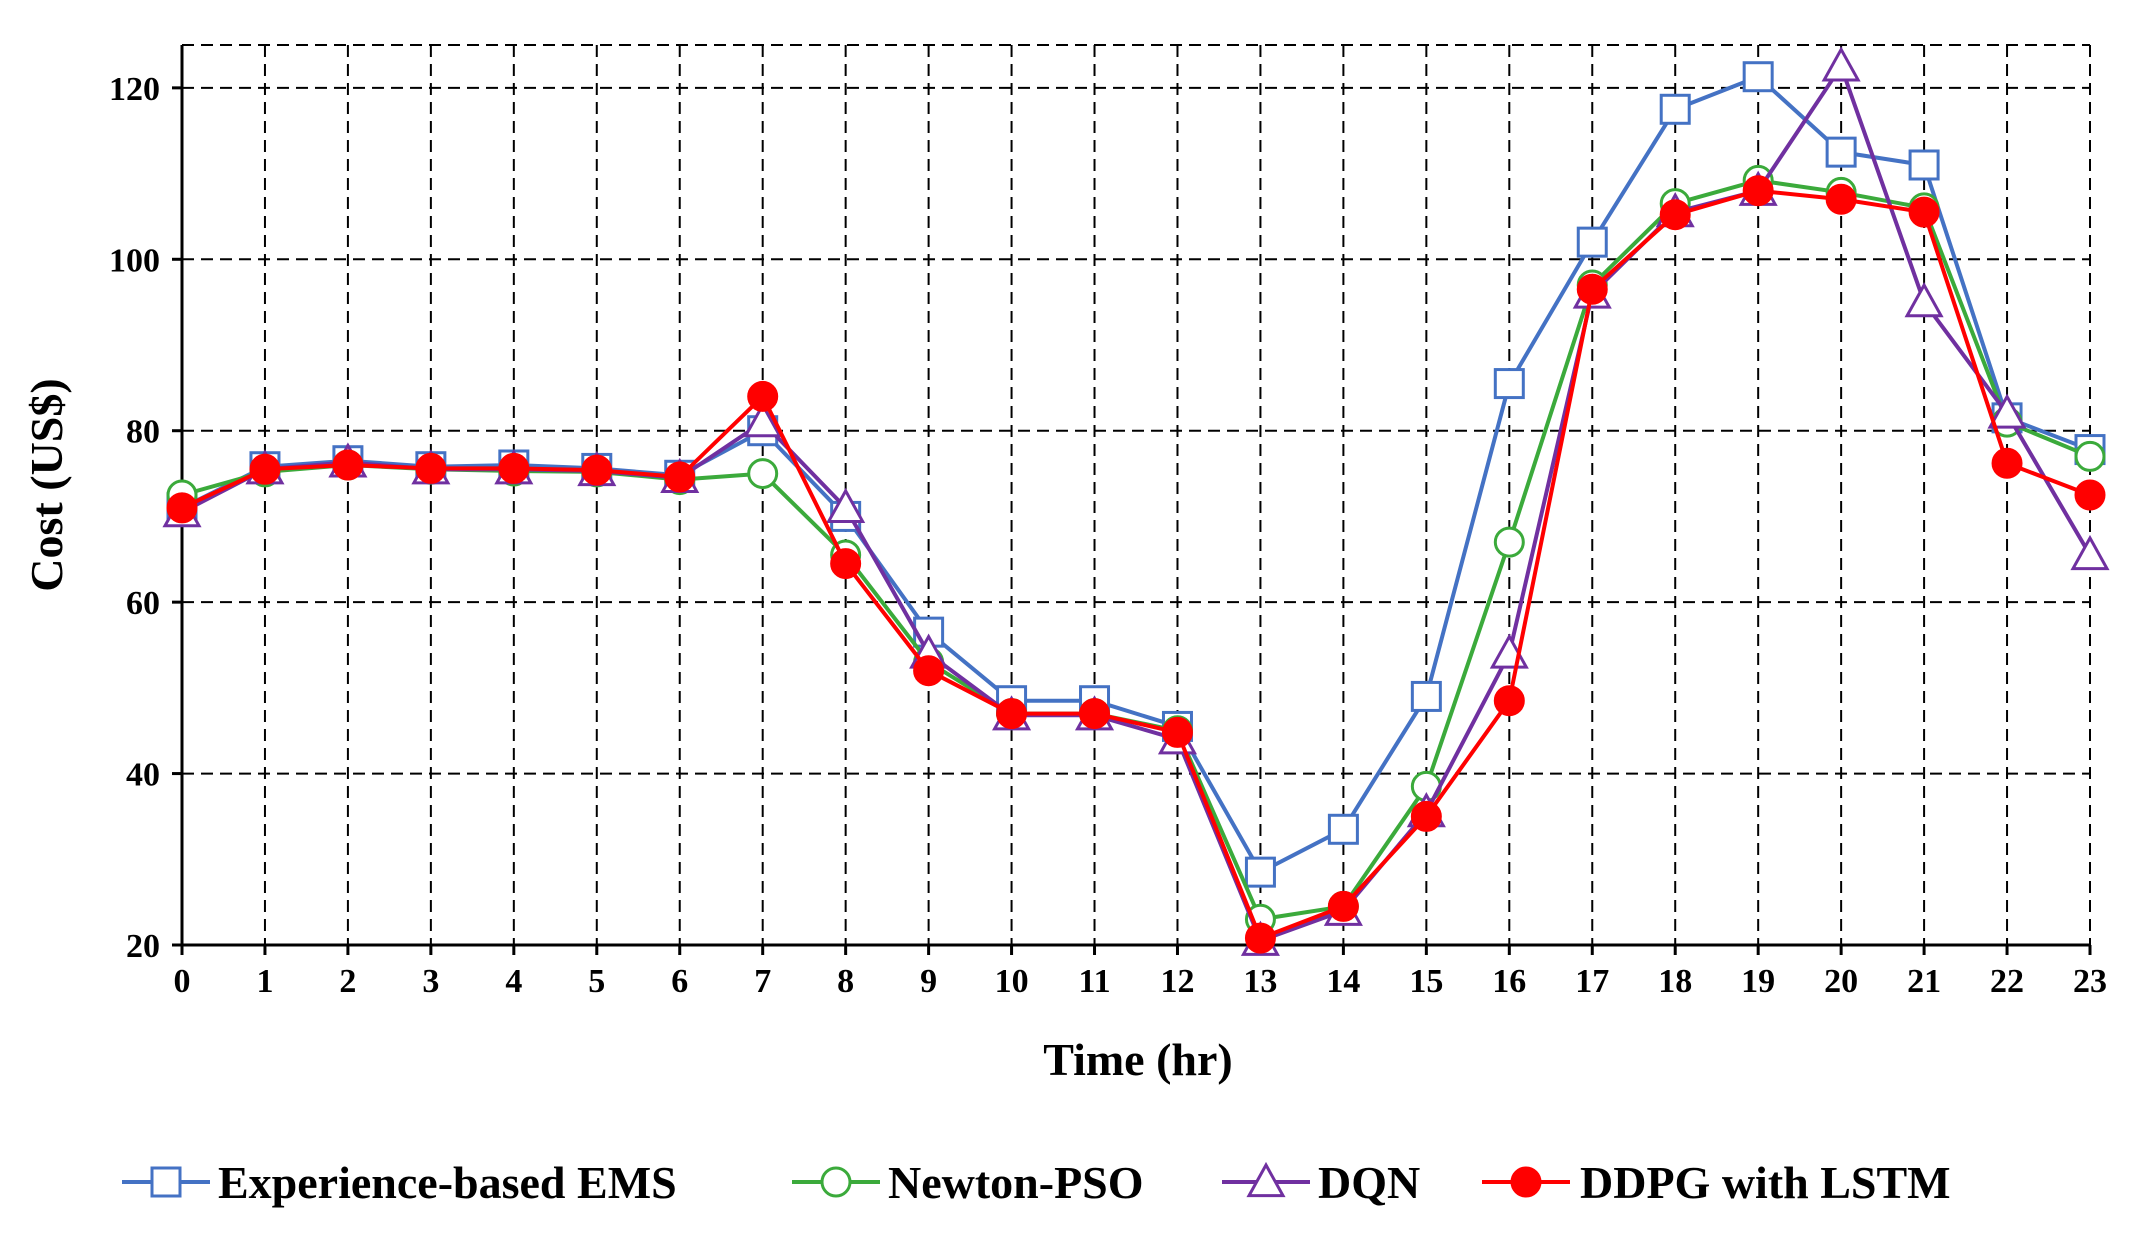  I want to click on x-tick-label: 11, so click(1094, 981).